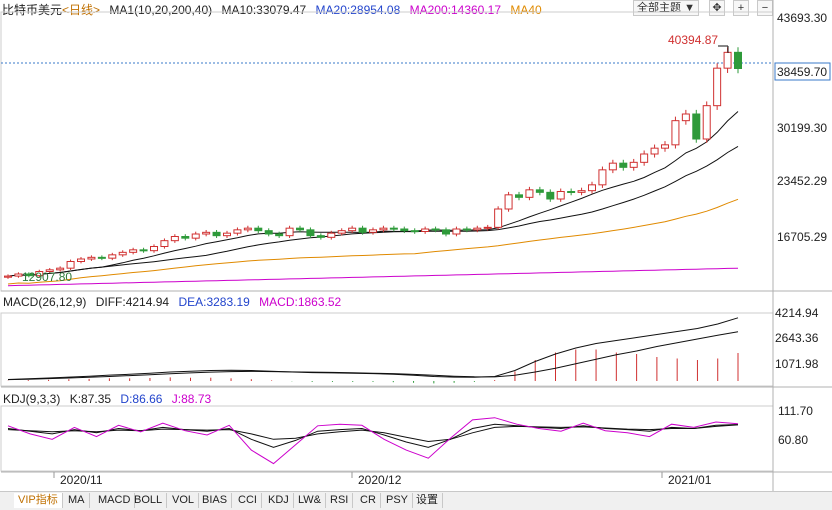  Describe the element at coordinates (398, 500) in the screenshot. I see `tab-psy: PSY` at that location.